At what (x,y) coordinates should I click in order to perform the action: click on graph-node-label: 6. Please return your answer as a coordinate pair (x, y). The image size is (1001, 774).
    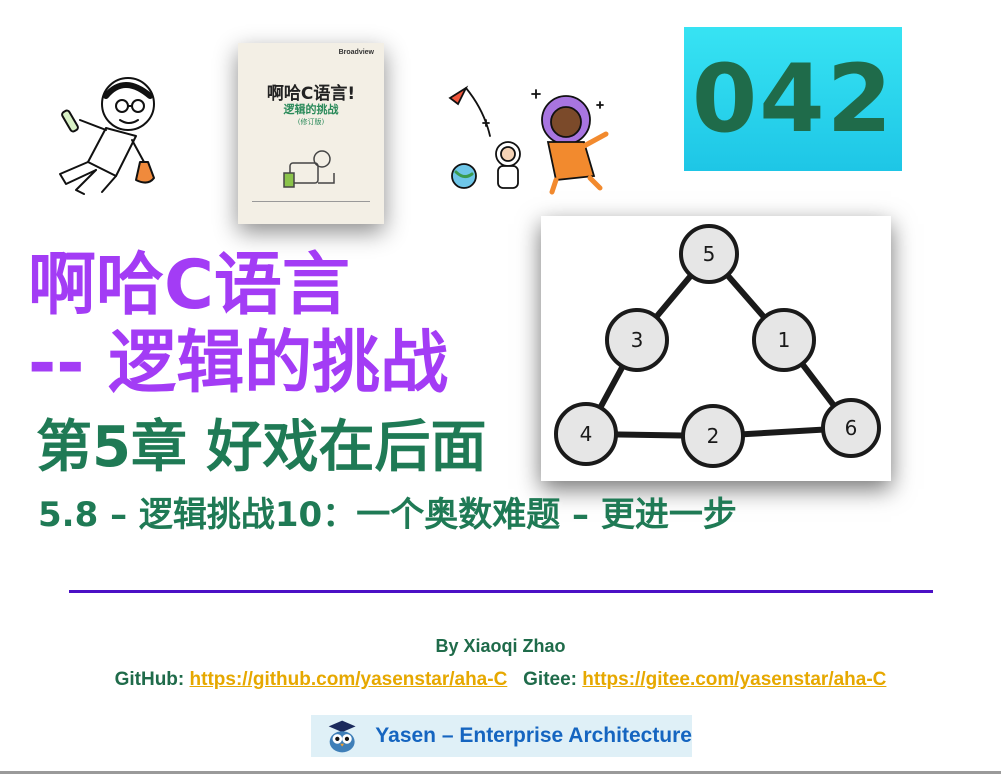
    Looking at the image, I should click on (851, 428).